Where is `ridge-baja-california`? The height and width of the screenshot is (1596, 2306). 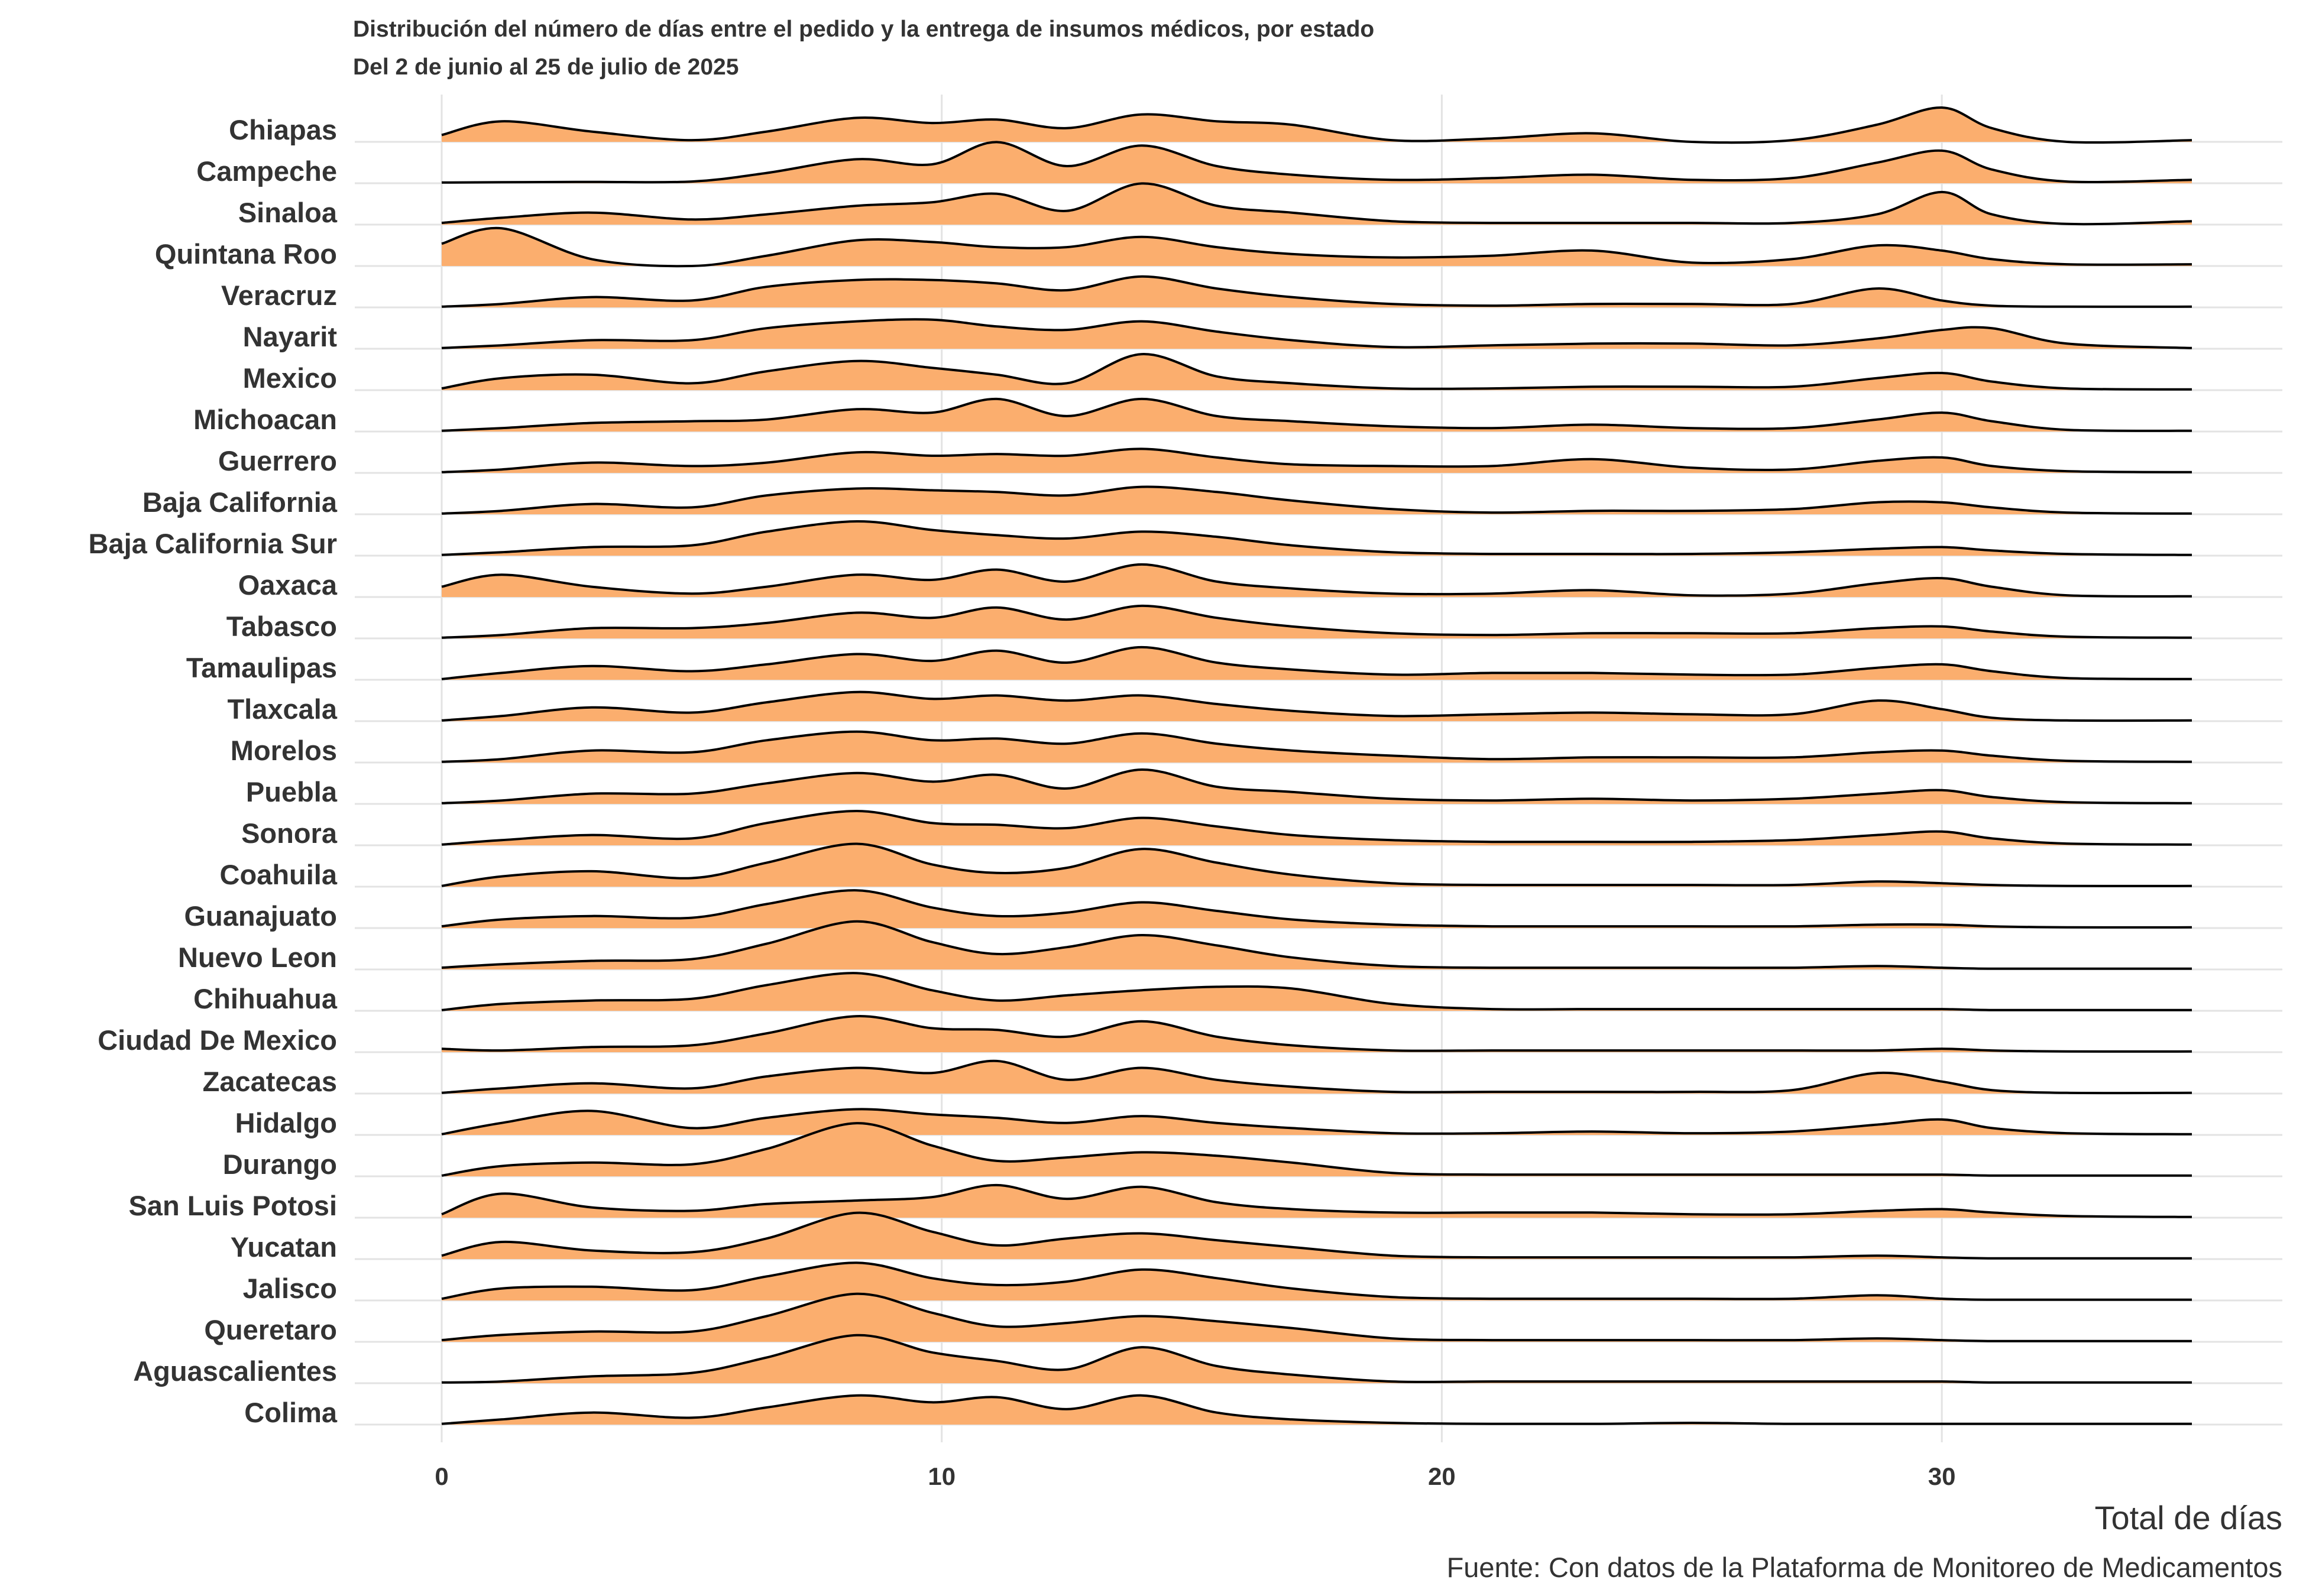 ridge-baja-california is located at coordinates (1316, 500).